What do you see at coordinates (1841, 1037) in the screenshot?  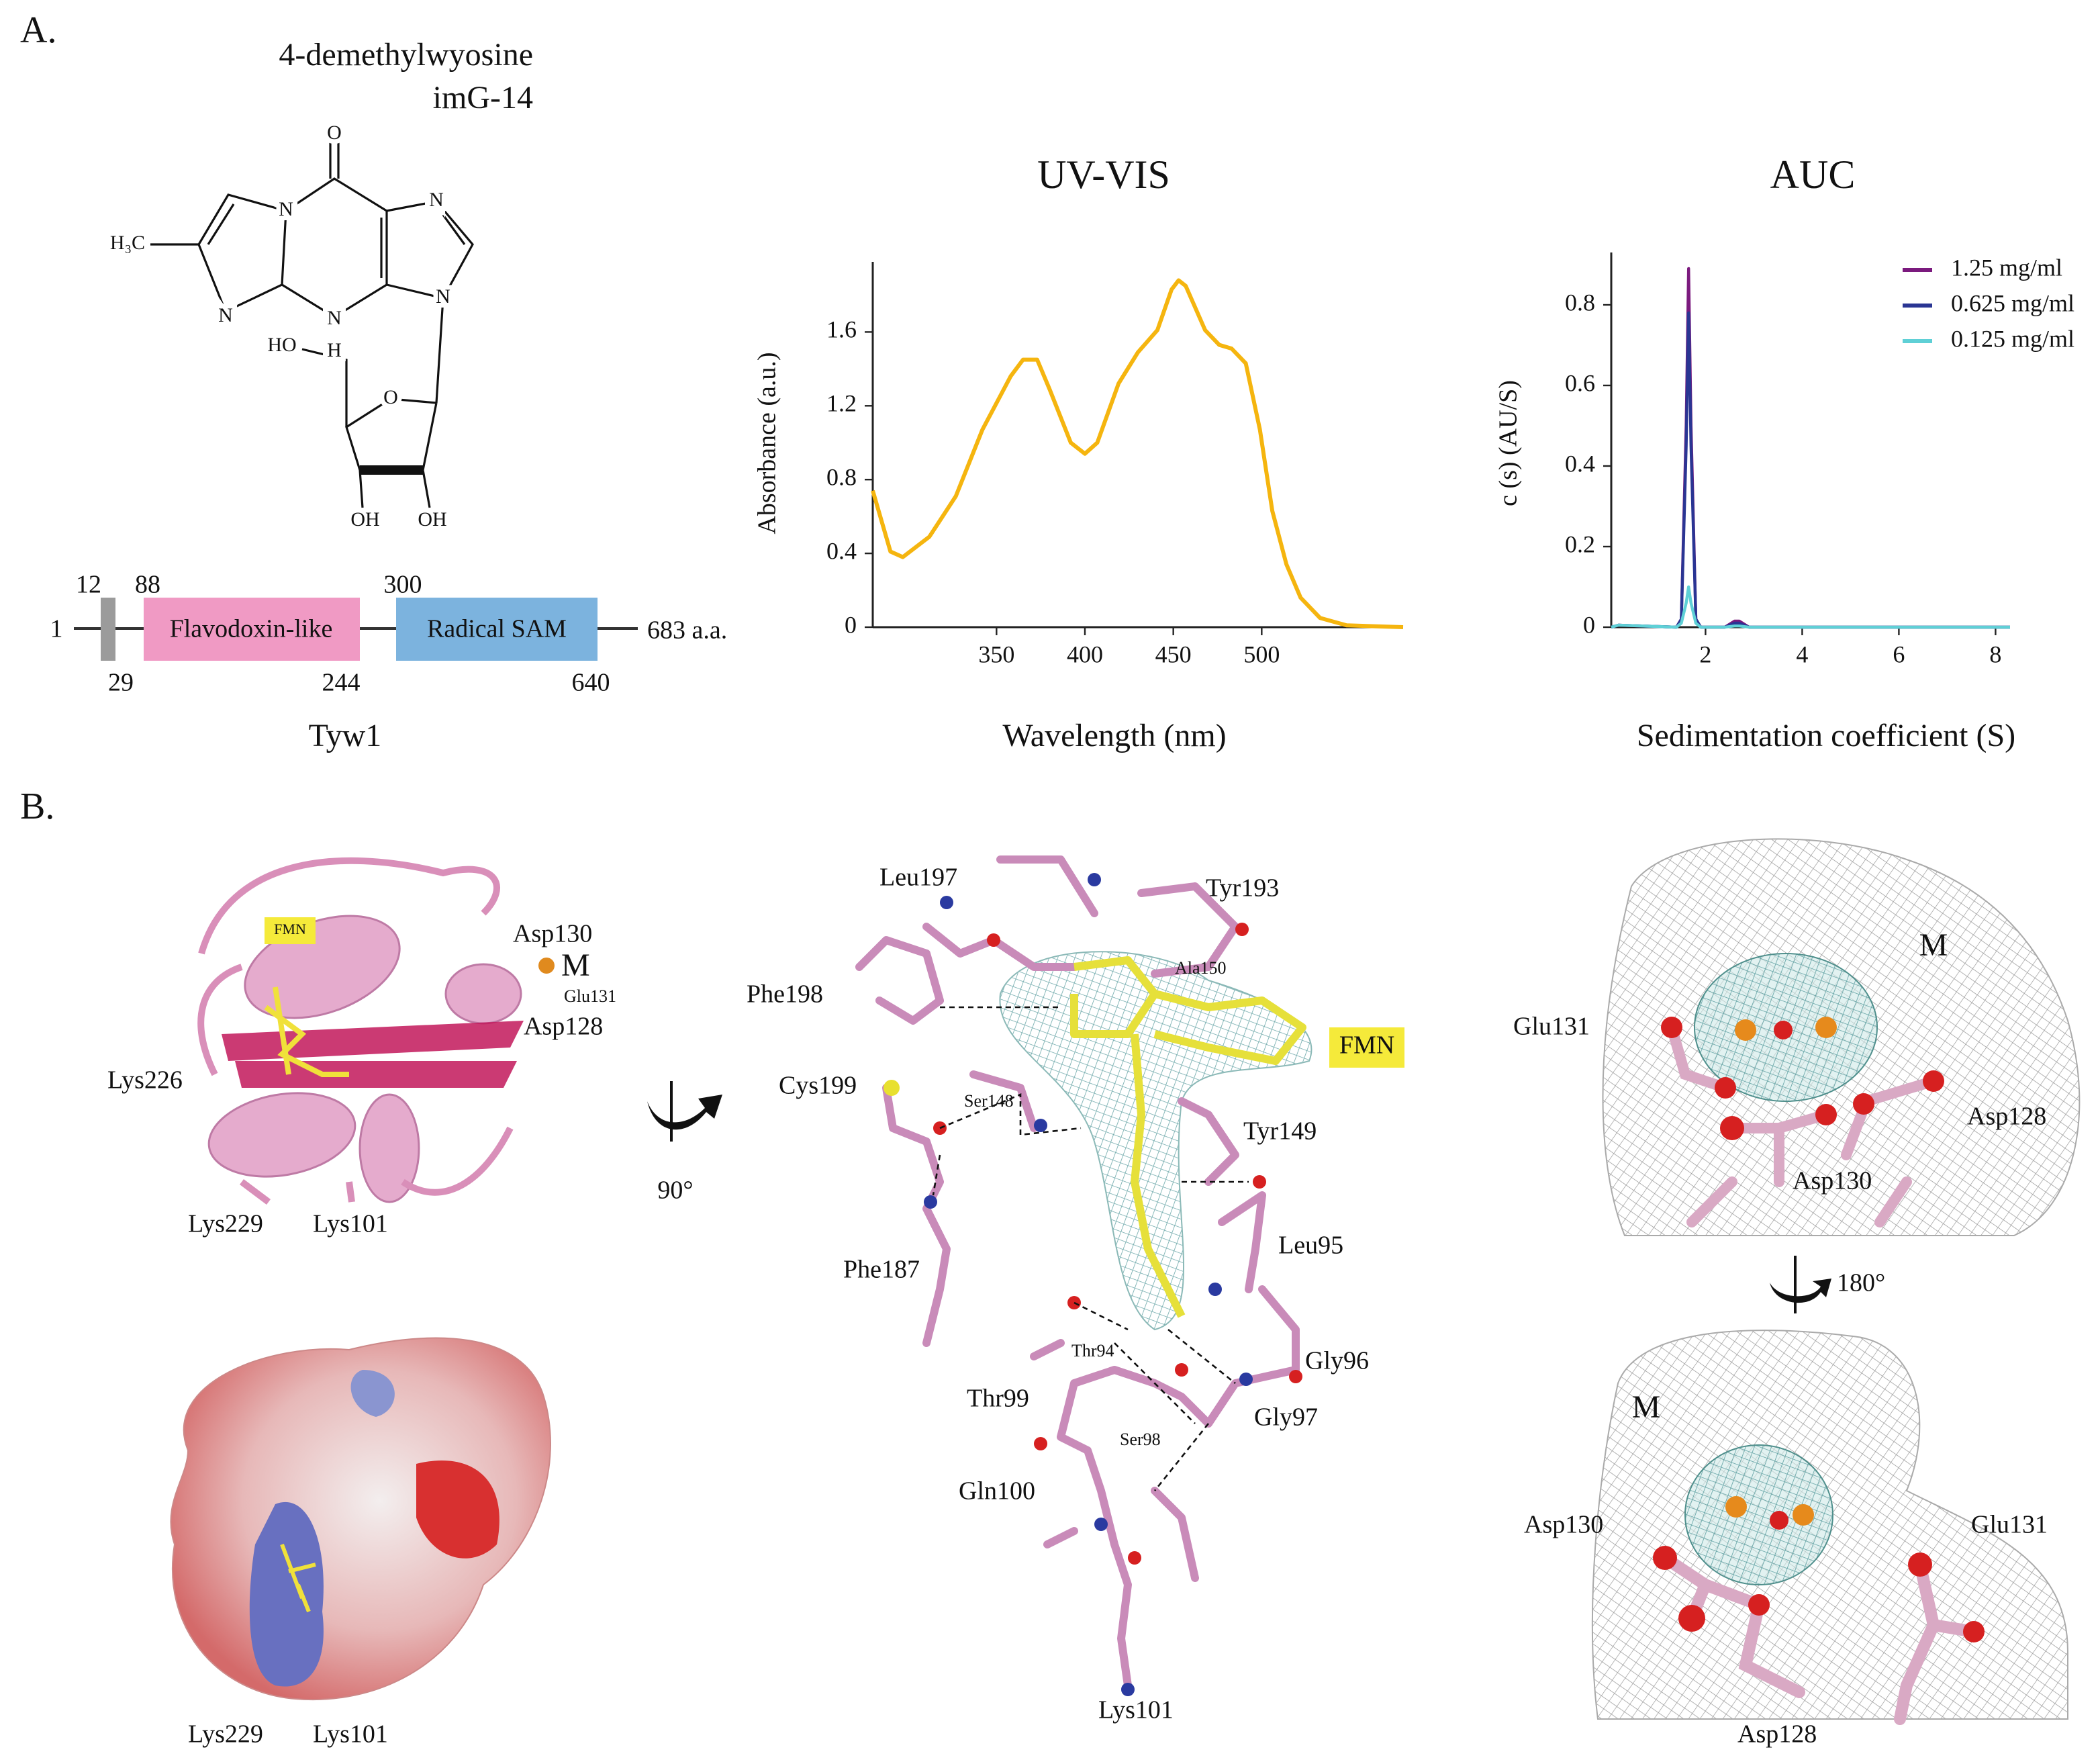 I see `metal-site-top` at bounding box center [1841, 1037].